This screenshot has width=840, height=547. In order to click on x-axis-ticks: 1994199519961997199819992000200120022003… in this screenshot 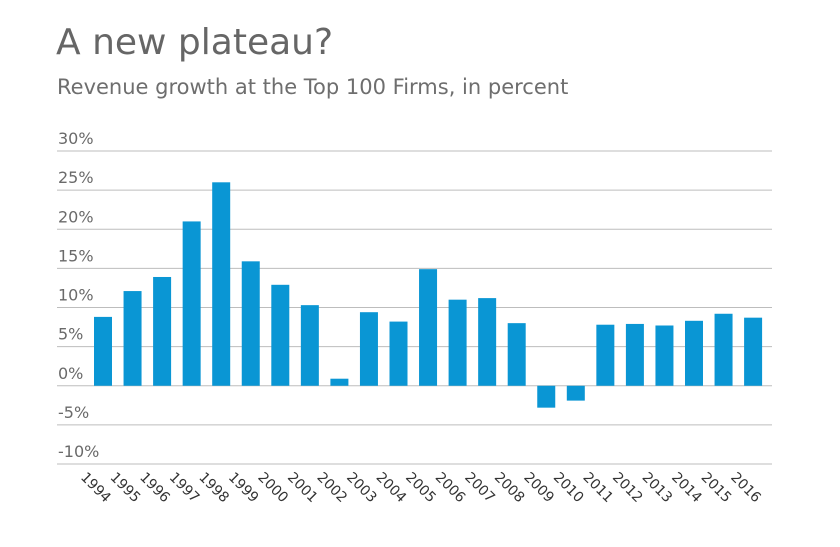, I will do `click(420, 488)`.